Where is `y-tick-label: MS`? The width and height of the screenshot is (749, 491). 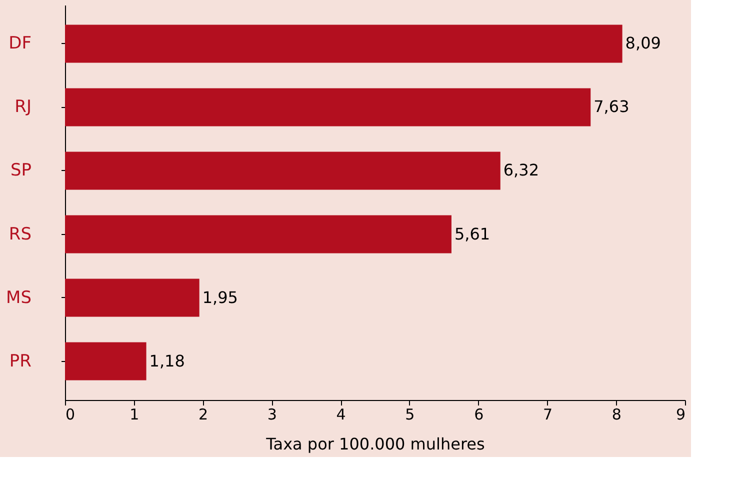
y-tick-label: MS is located at coordinates (19, 298).